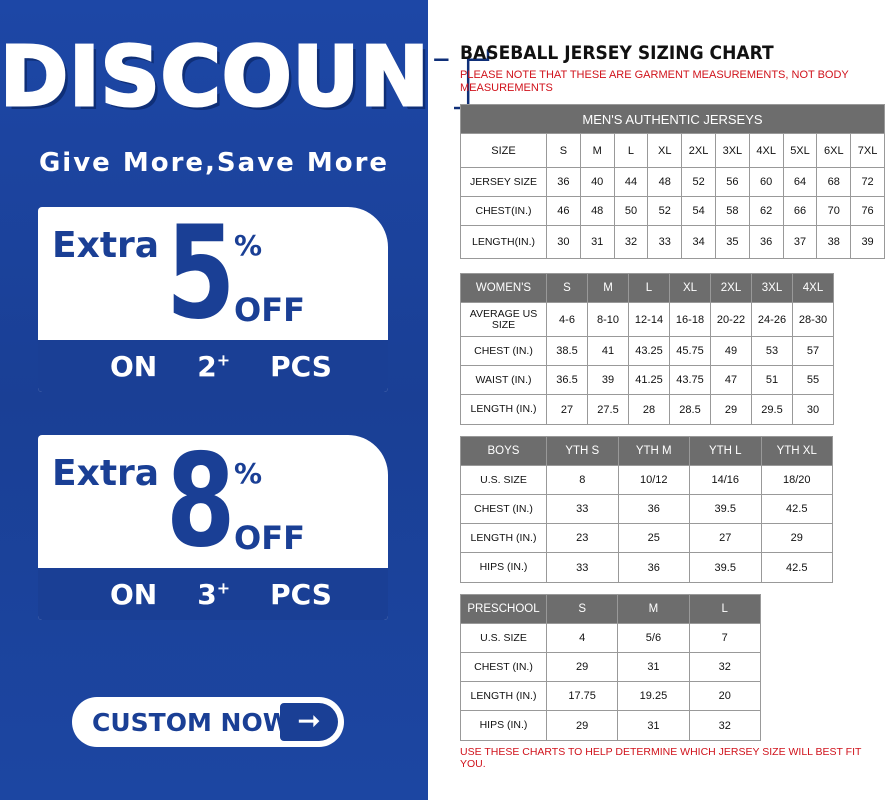  What do you see at coordinates (766, 242) in the screenshot?
I see `table-cell: 36` at bounding box center [766, 242].